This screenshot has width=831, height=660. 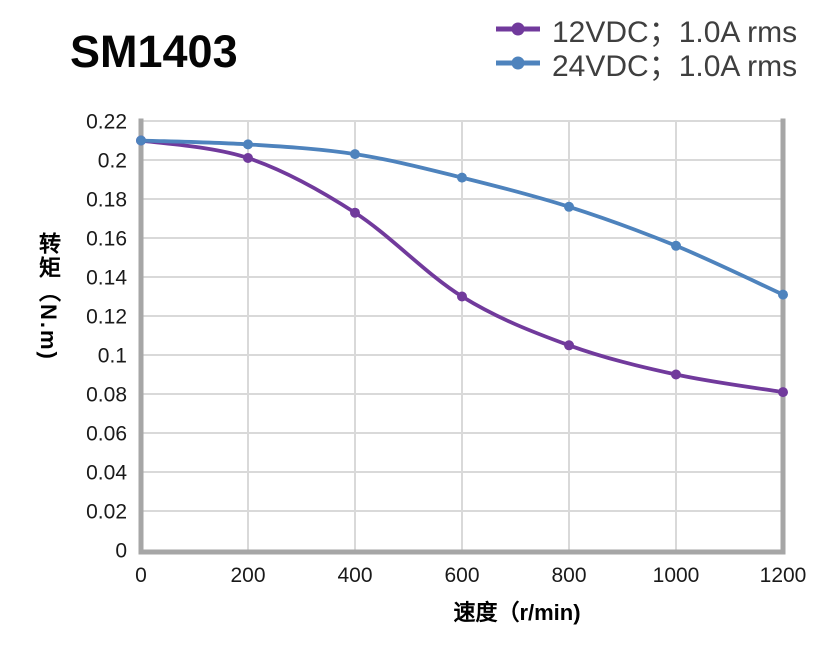 I want to click on y-tick-label: 0.14, so click(x=106, y=278).